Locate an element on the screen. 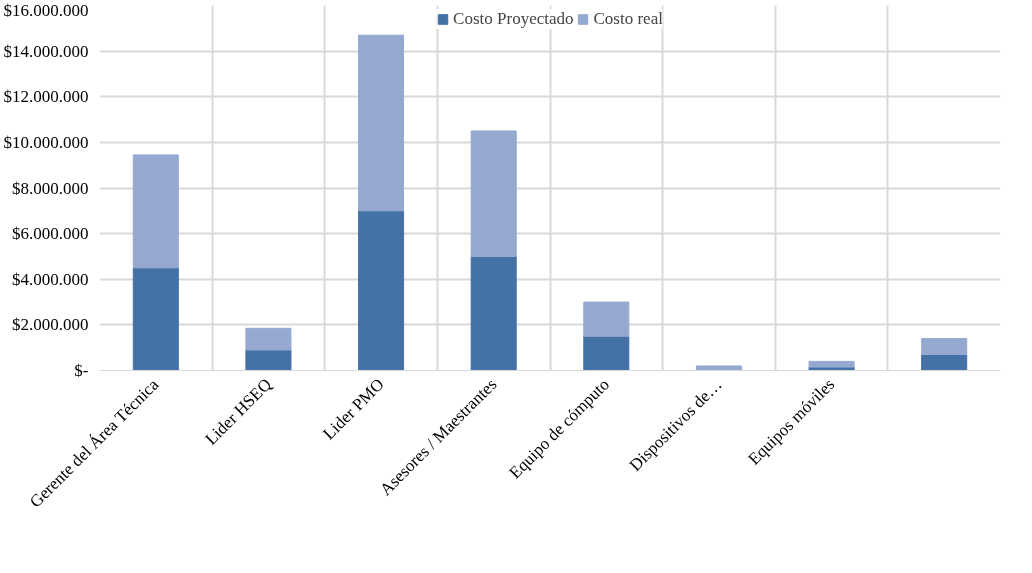  y-tick-label: $10.000.000 is located at coordinates (46, 142).